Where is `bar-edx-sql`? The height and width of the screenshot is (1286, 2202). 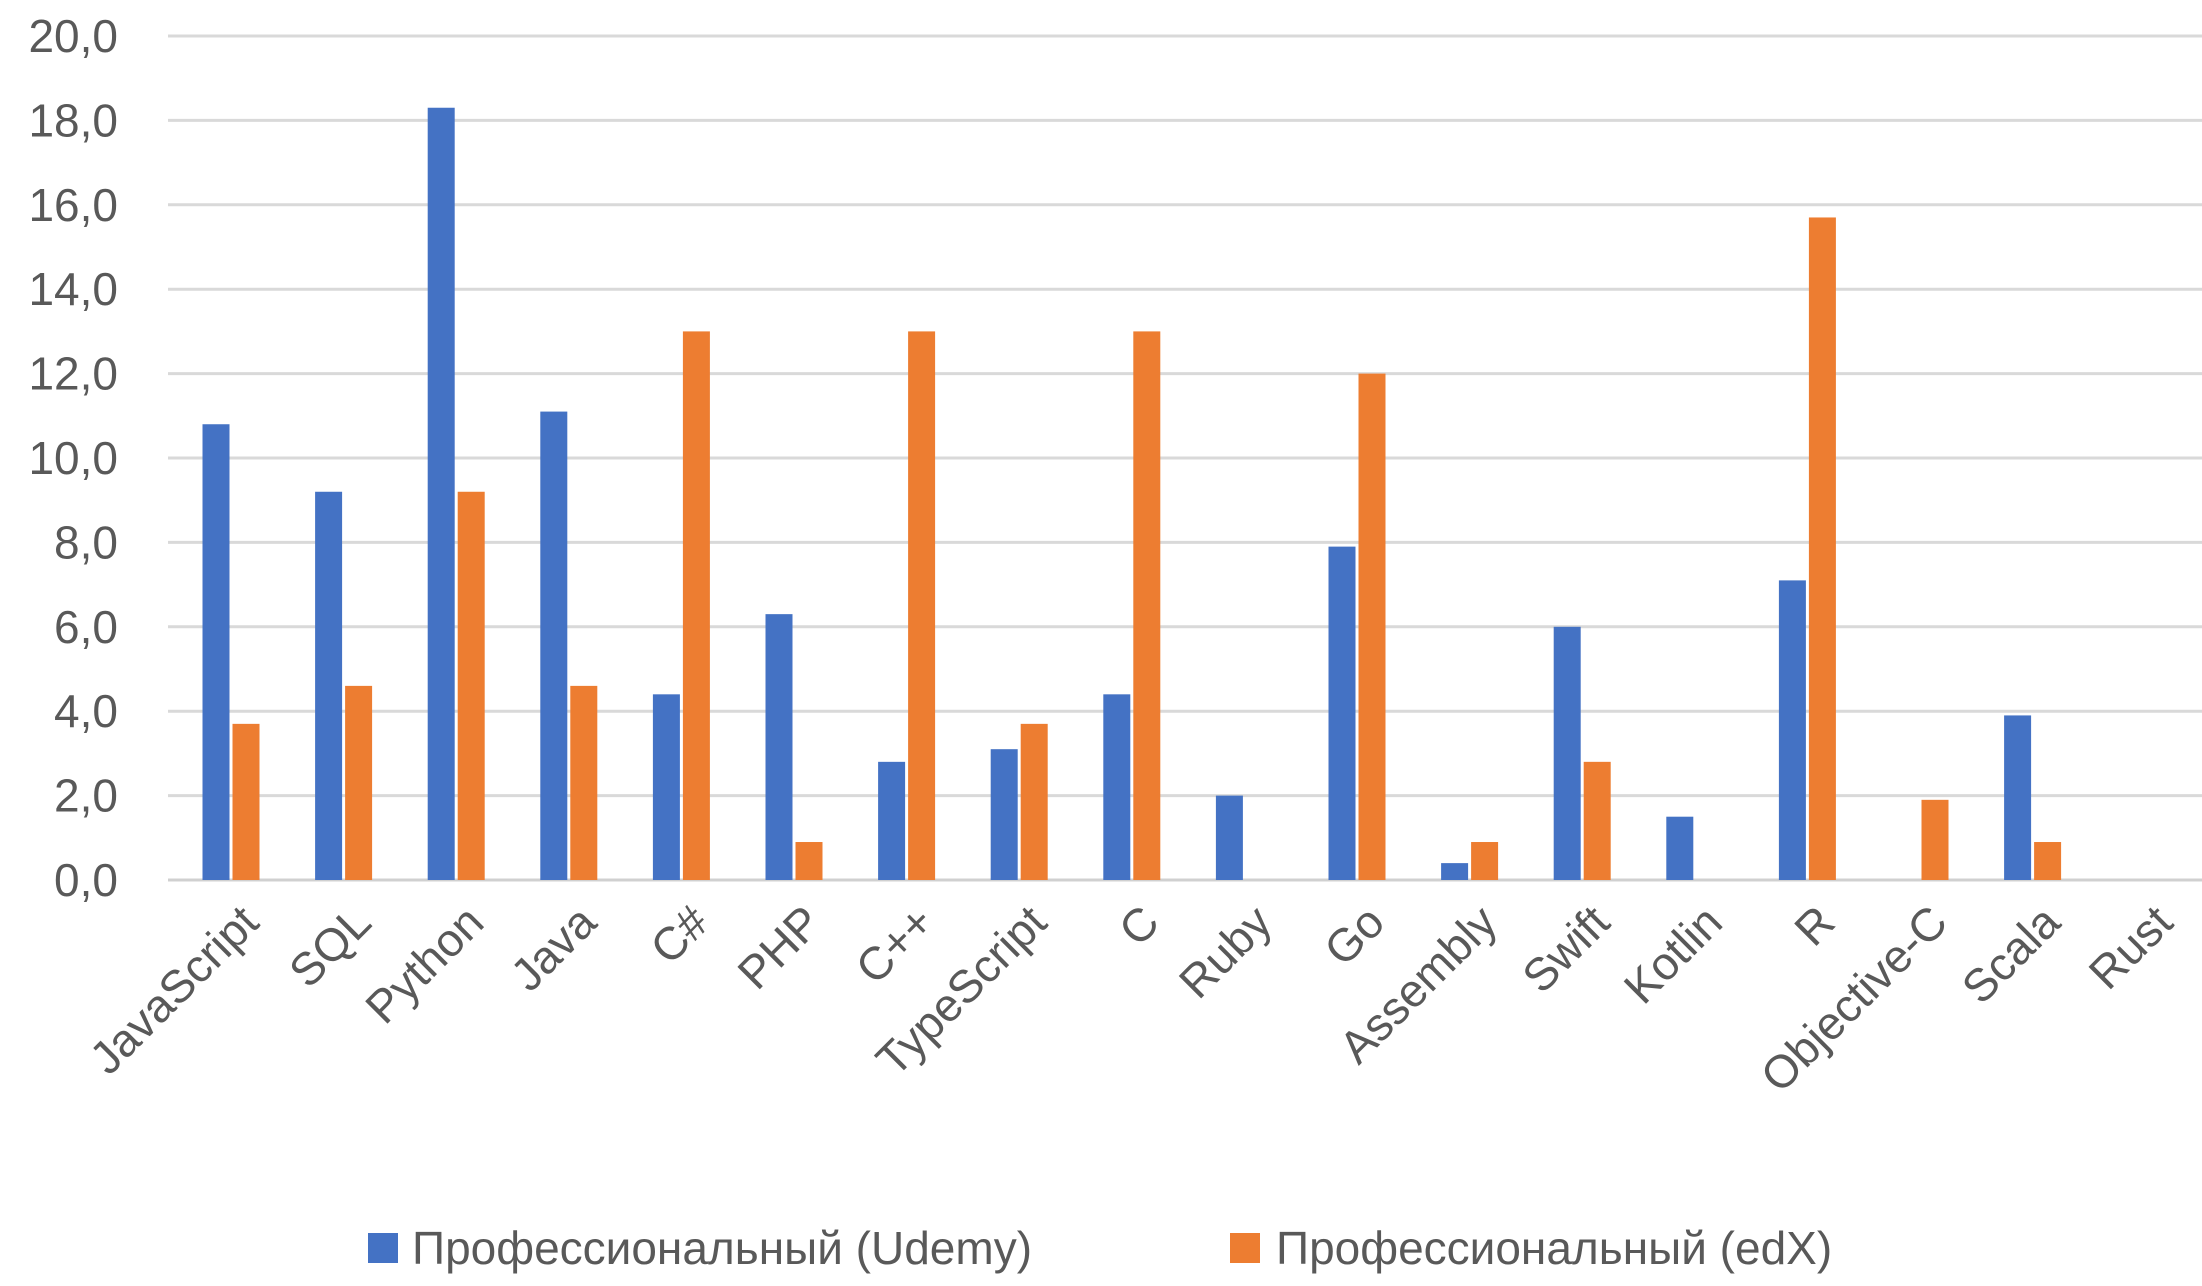 bar-edx-sql is located at coordinates (359, 782).